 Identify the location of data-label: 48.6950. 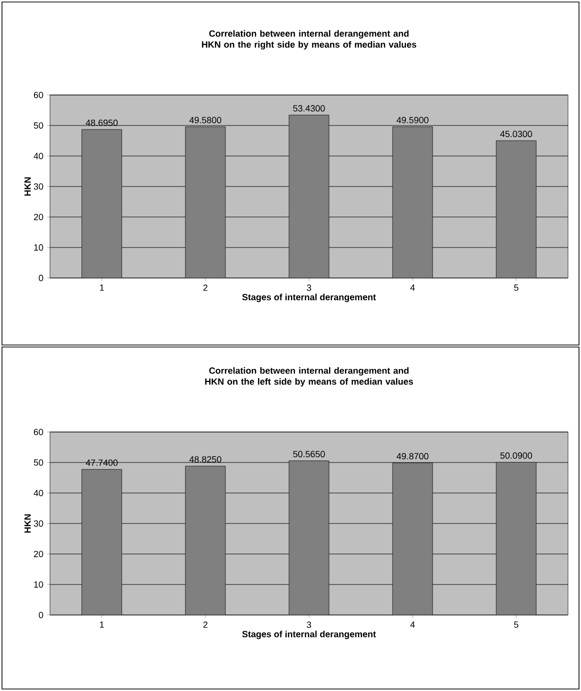
(102, 123).